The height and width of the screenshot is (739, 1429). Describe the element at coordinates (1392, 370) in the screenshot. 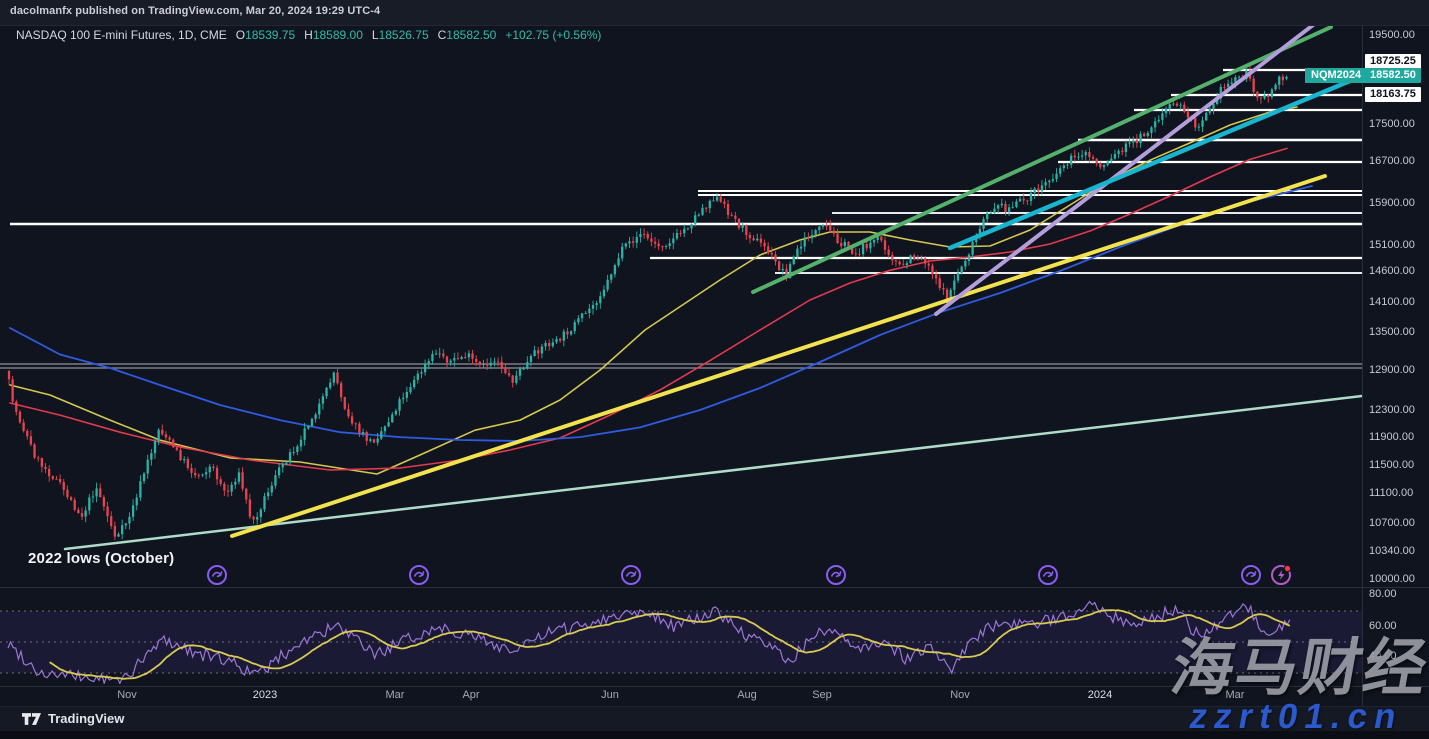

I see `price-tick-label: 12900.00` at that location.